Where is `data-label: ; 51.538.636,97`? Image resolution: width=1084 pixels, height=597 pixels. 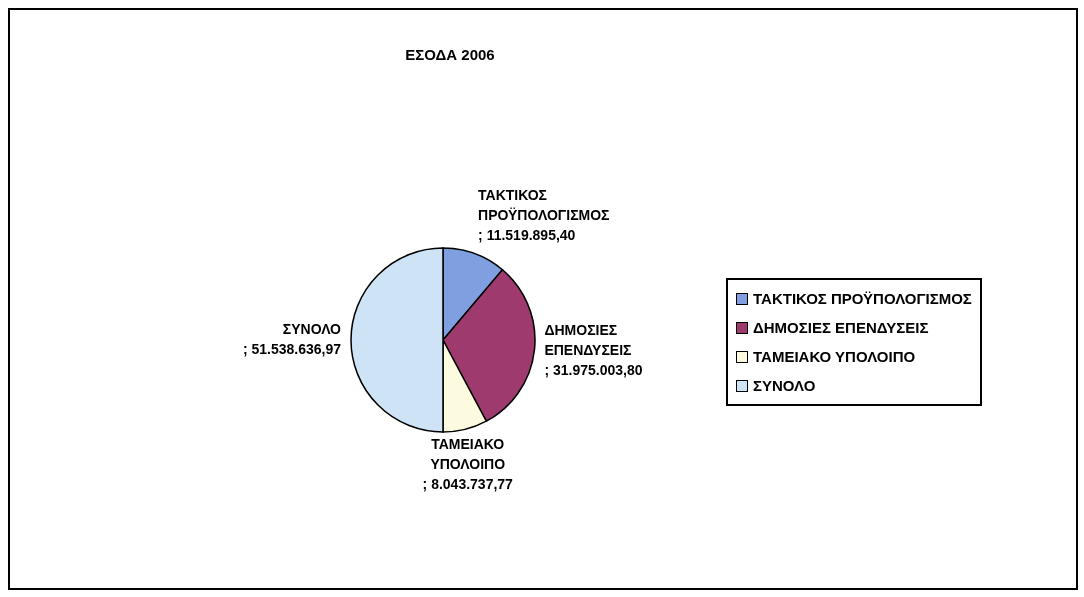
data-label: ; 51.538.636,97 is located at coordinates (292, 349).